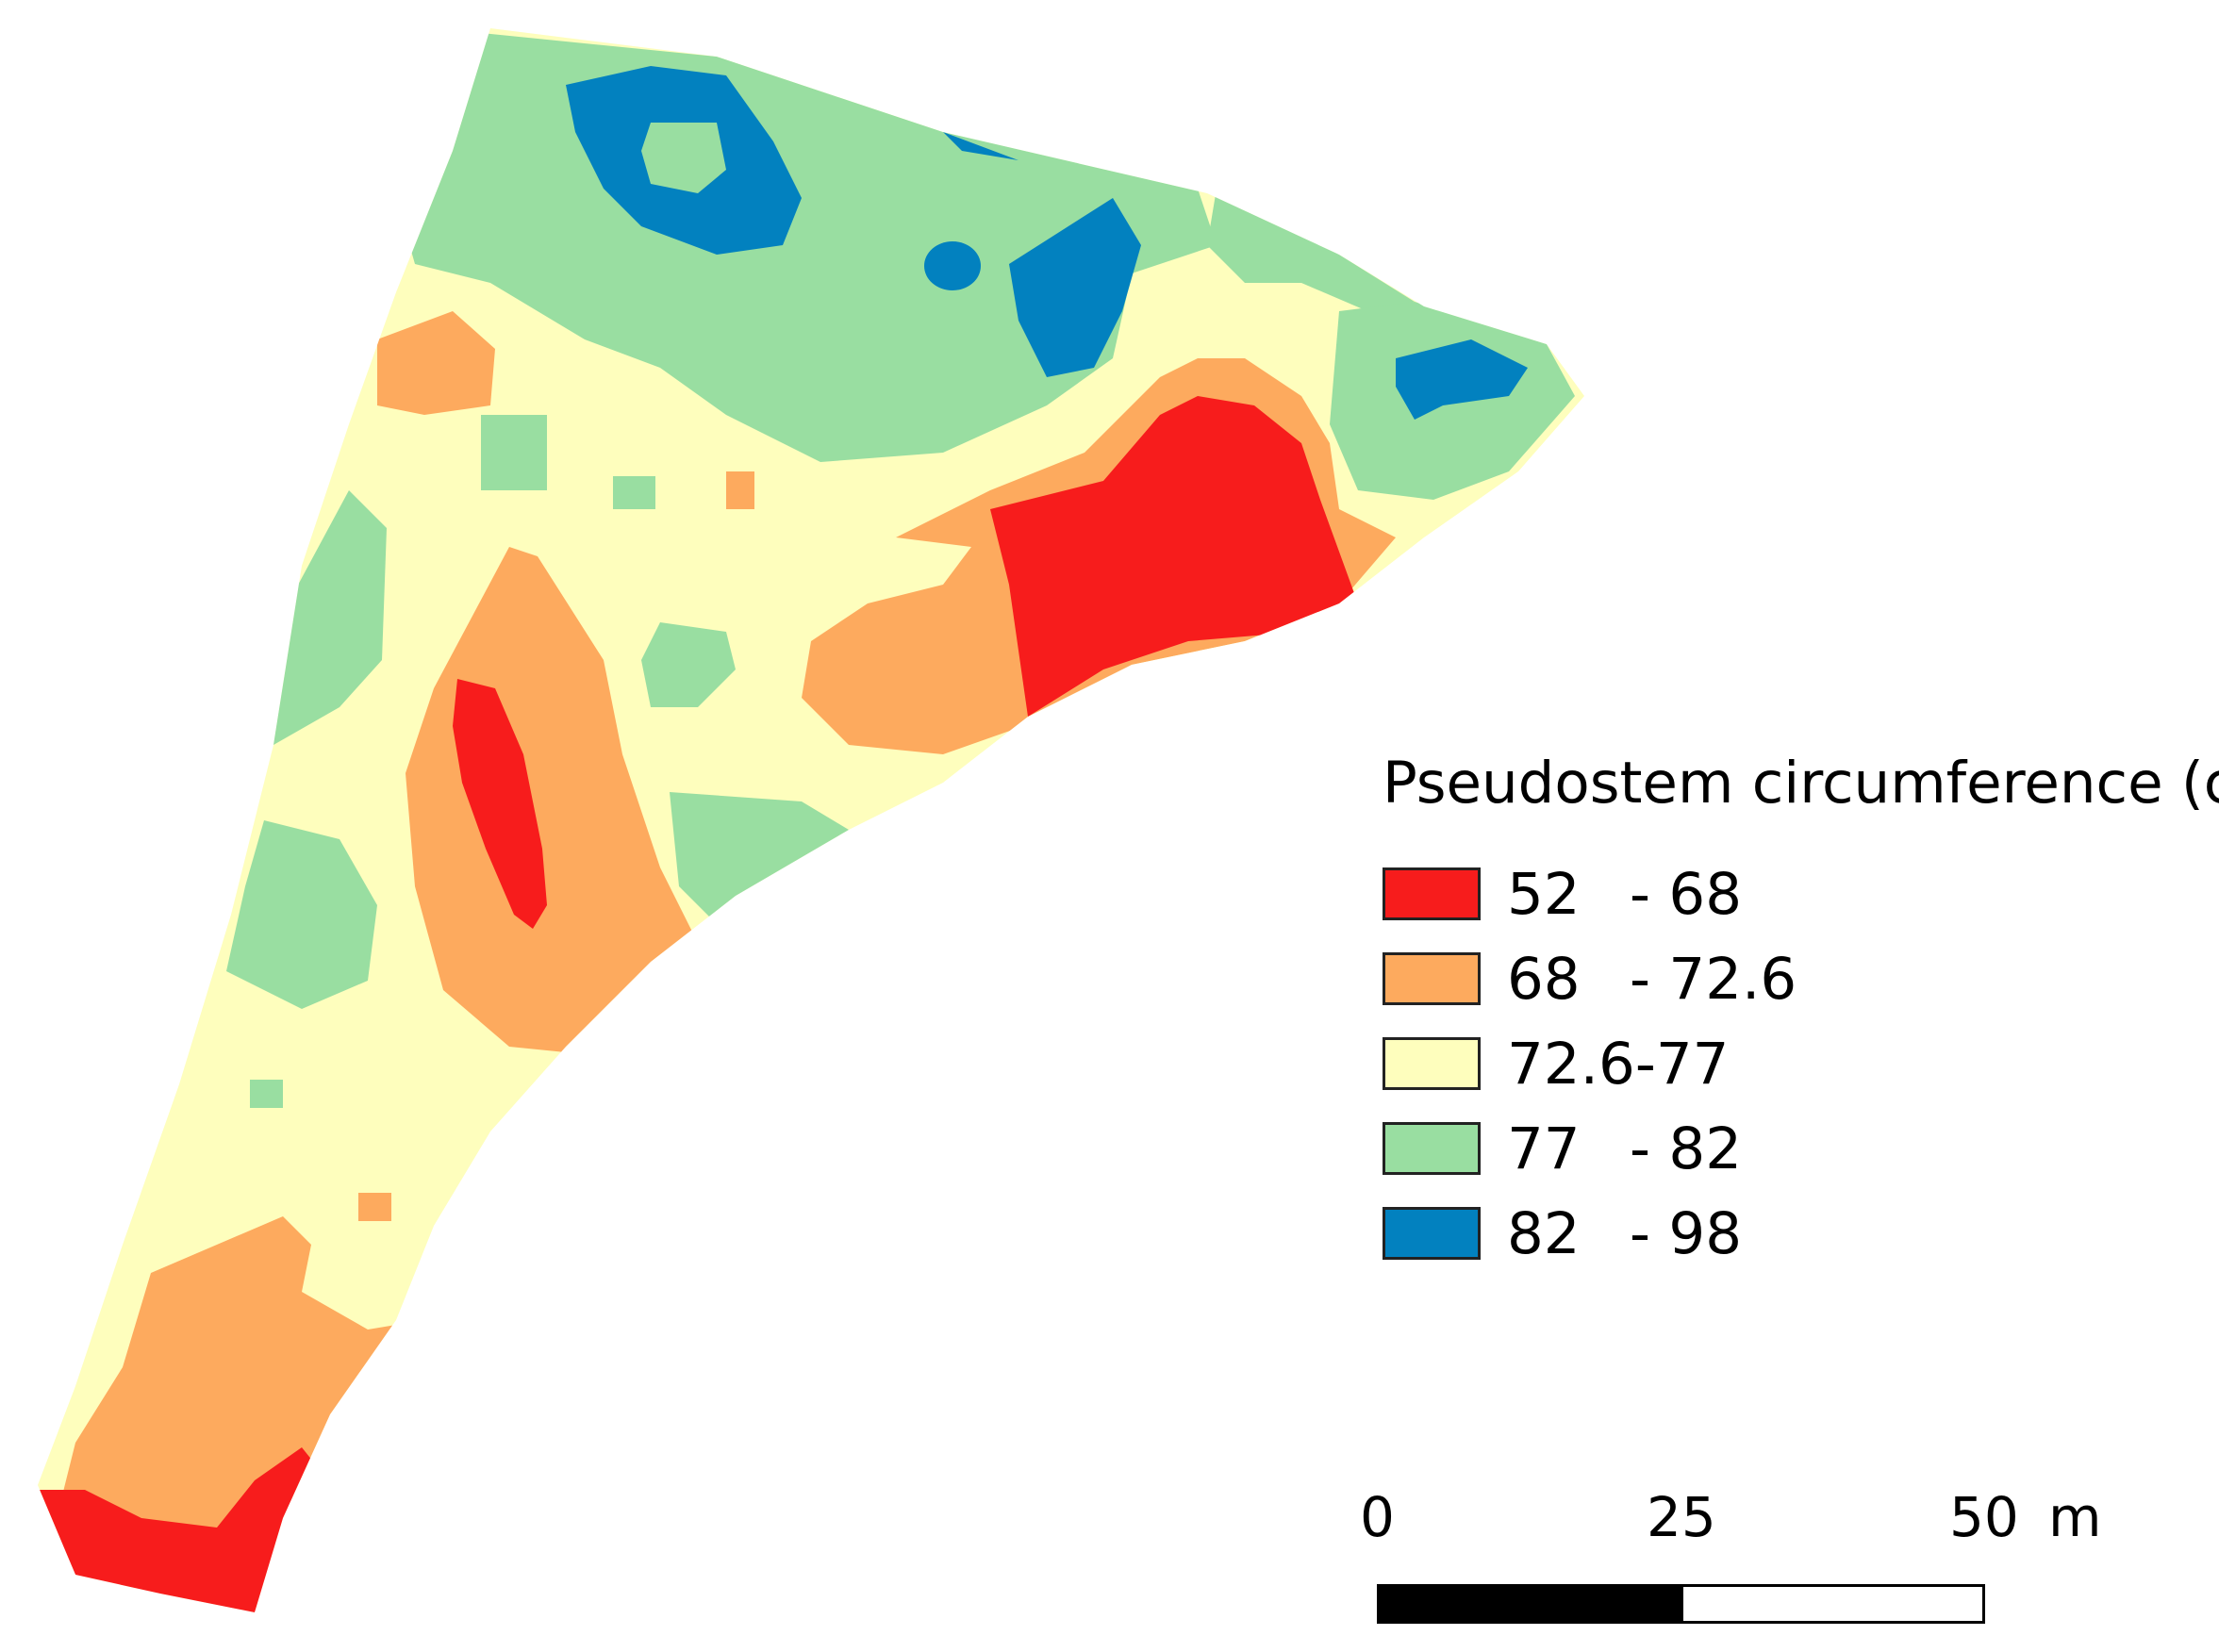  I want to click on scale-bar-white-segment, so click(1833, 1604).